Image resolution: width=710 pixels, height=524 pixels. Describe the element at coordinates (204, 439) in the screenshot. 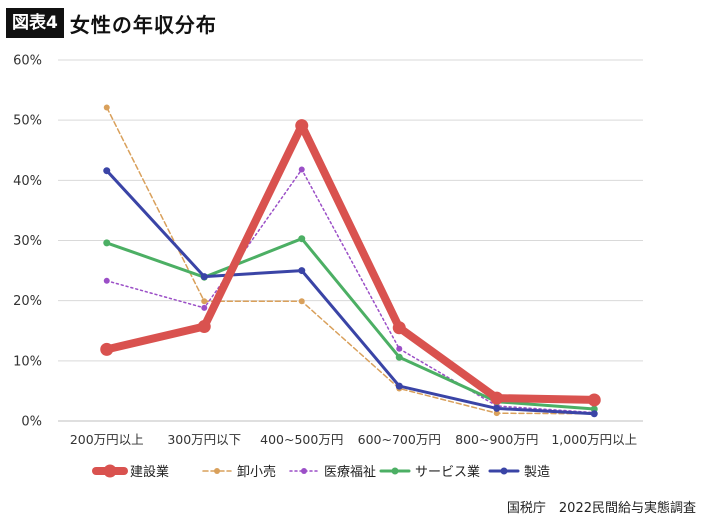

I see `x-tick-label: 300万円以下` at that location.